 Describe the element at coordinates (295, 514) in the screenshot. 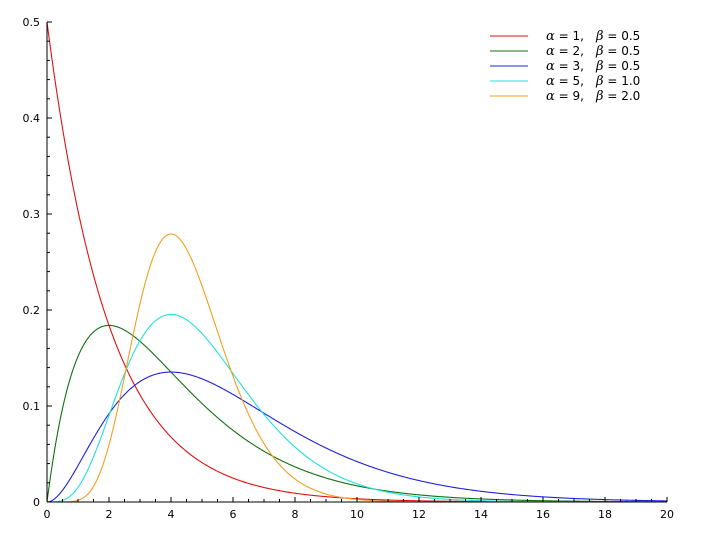

I see `x-tick-label: 8` at that location.